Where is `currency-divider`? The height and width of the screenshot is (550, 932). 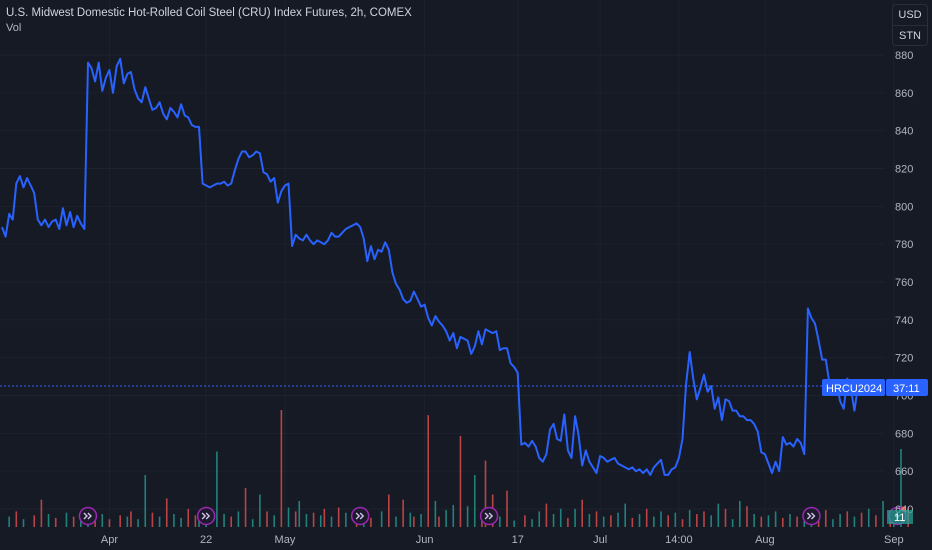
currency-divider is located at coordinates (910, 25).